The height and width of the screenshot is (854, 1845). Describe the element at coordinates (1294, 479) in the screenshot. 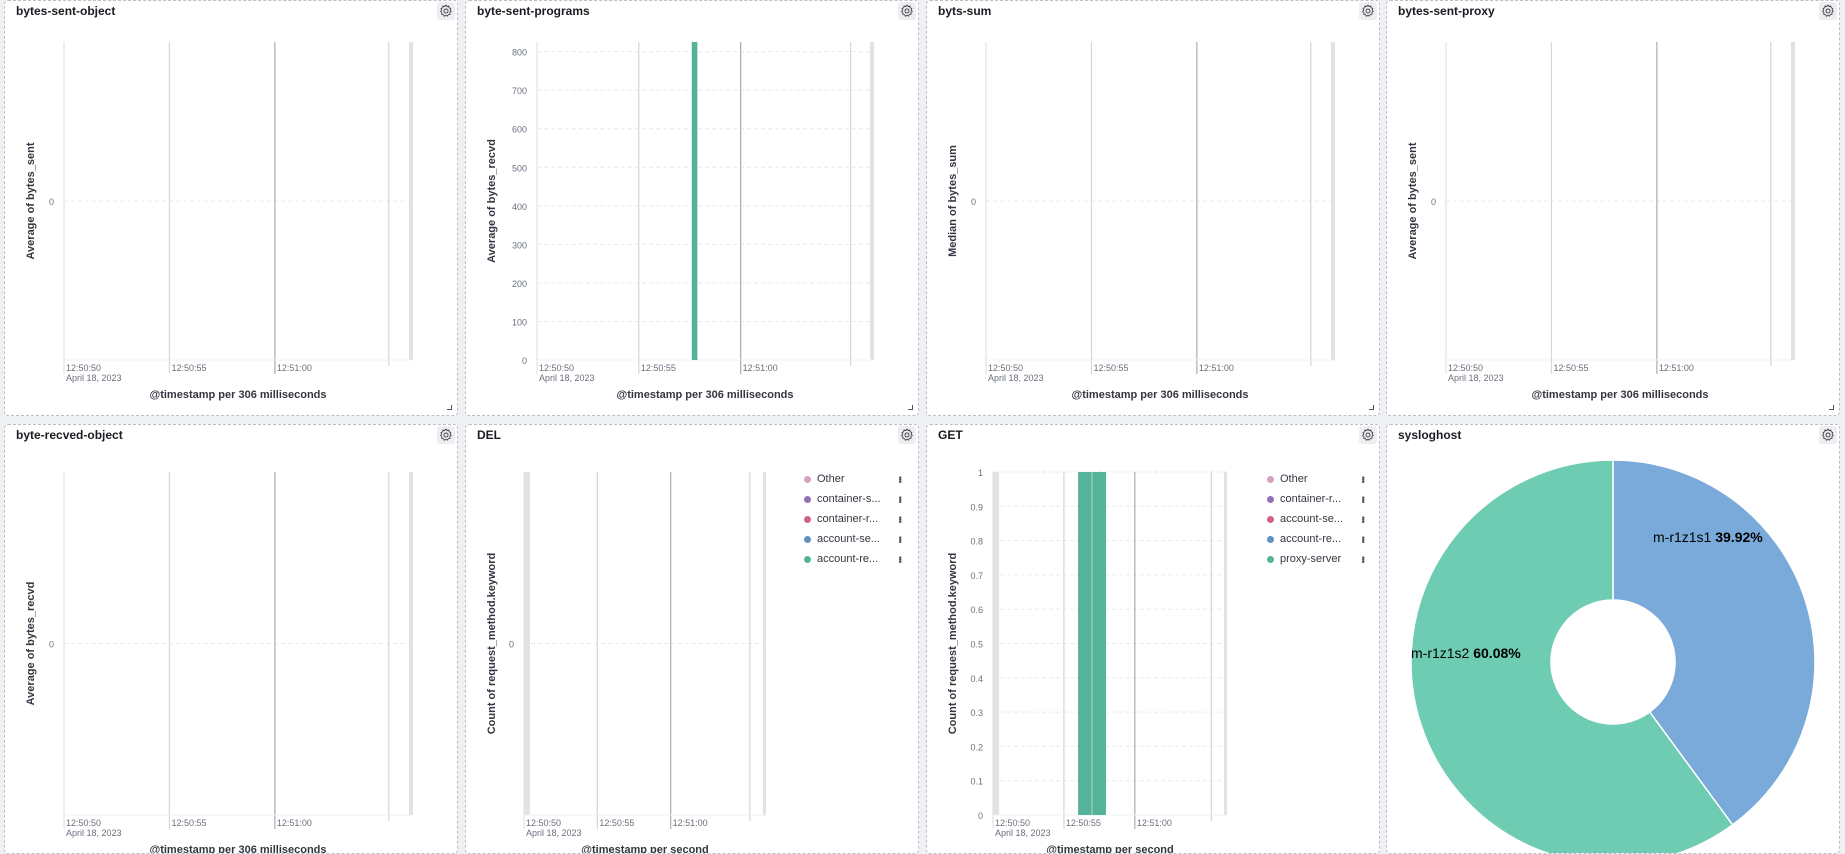

I see `legend-label: Other` at that location.